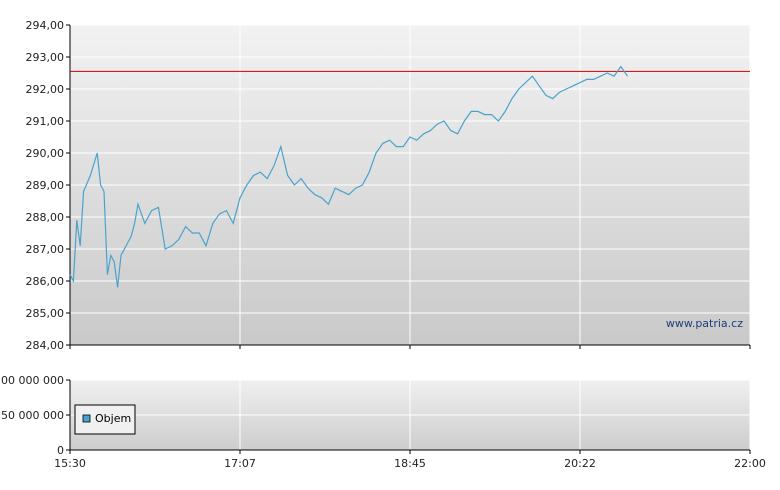 The height and width of the screenshot is (490, 780). Describe the element at coordinates (704, 323) in the screenshot. I see `watermark: www.patria.cz` at that location.